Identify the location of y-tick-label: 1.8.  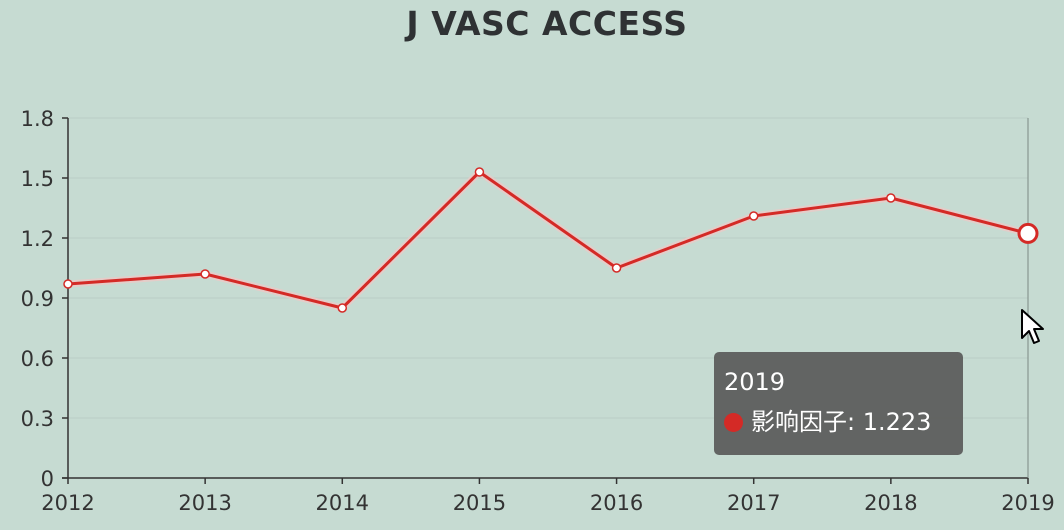
(37, 119).